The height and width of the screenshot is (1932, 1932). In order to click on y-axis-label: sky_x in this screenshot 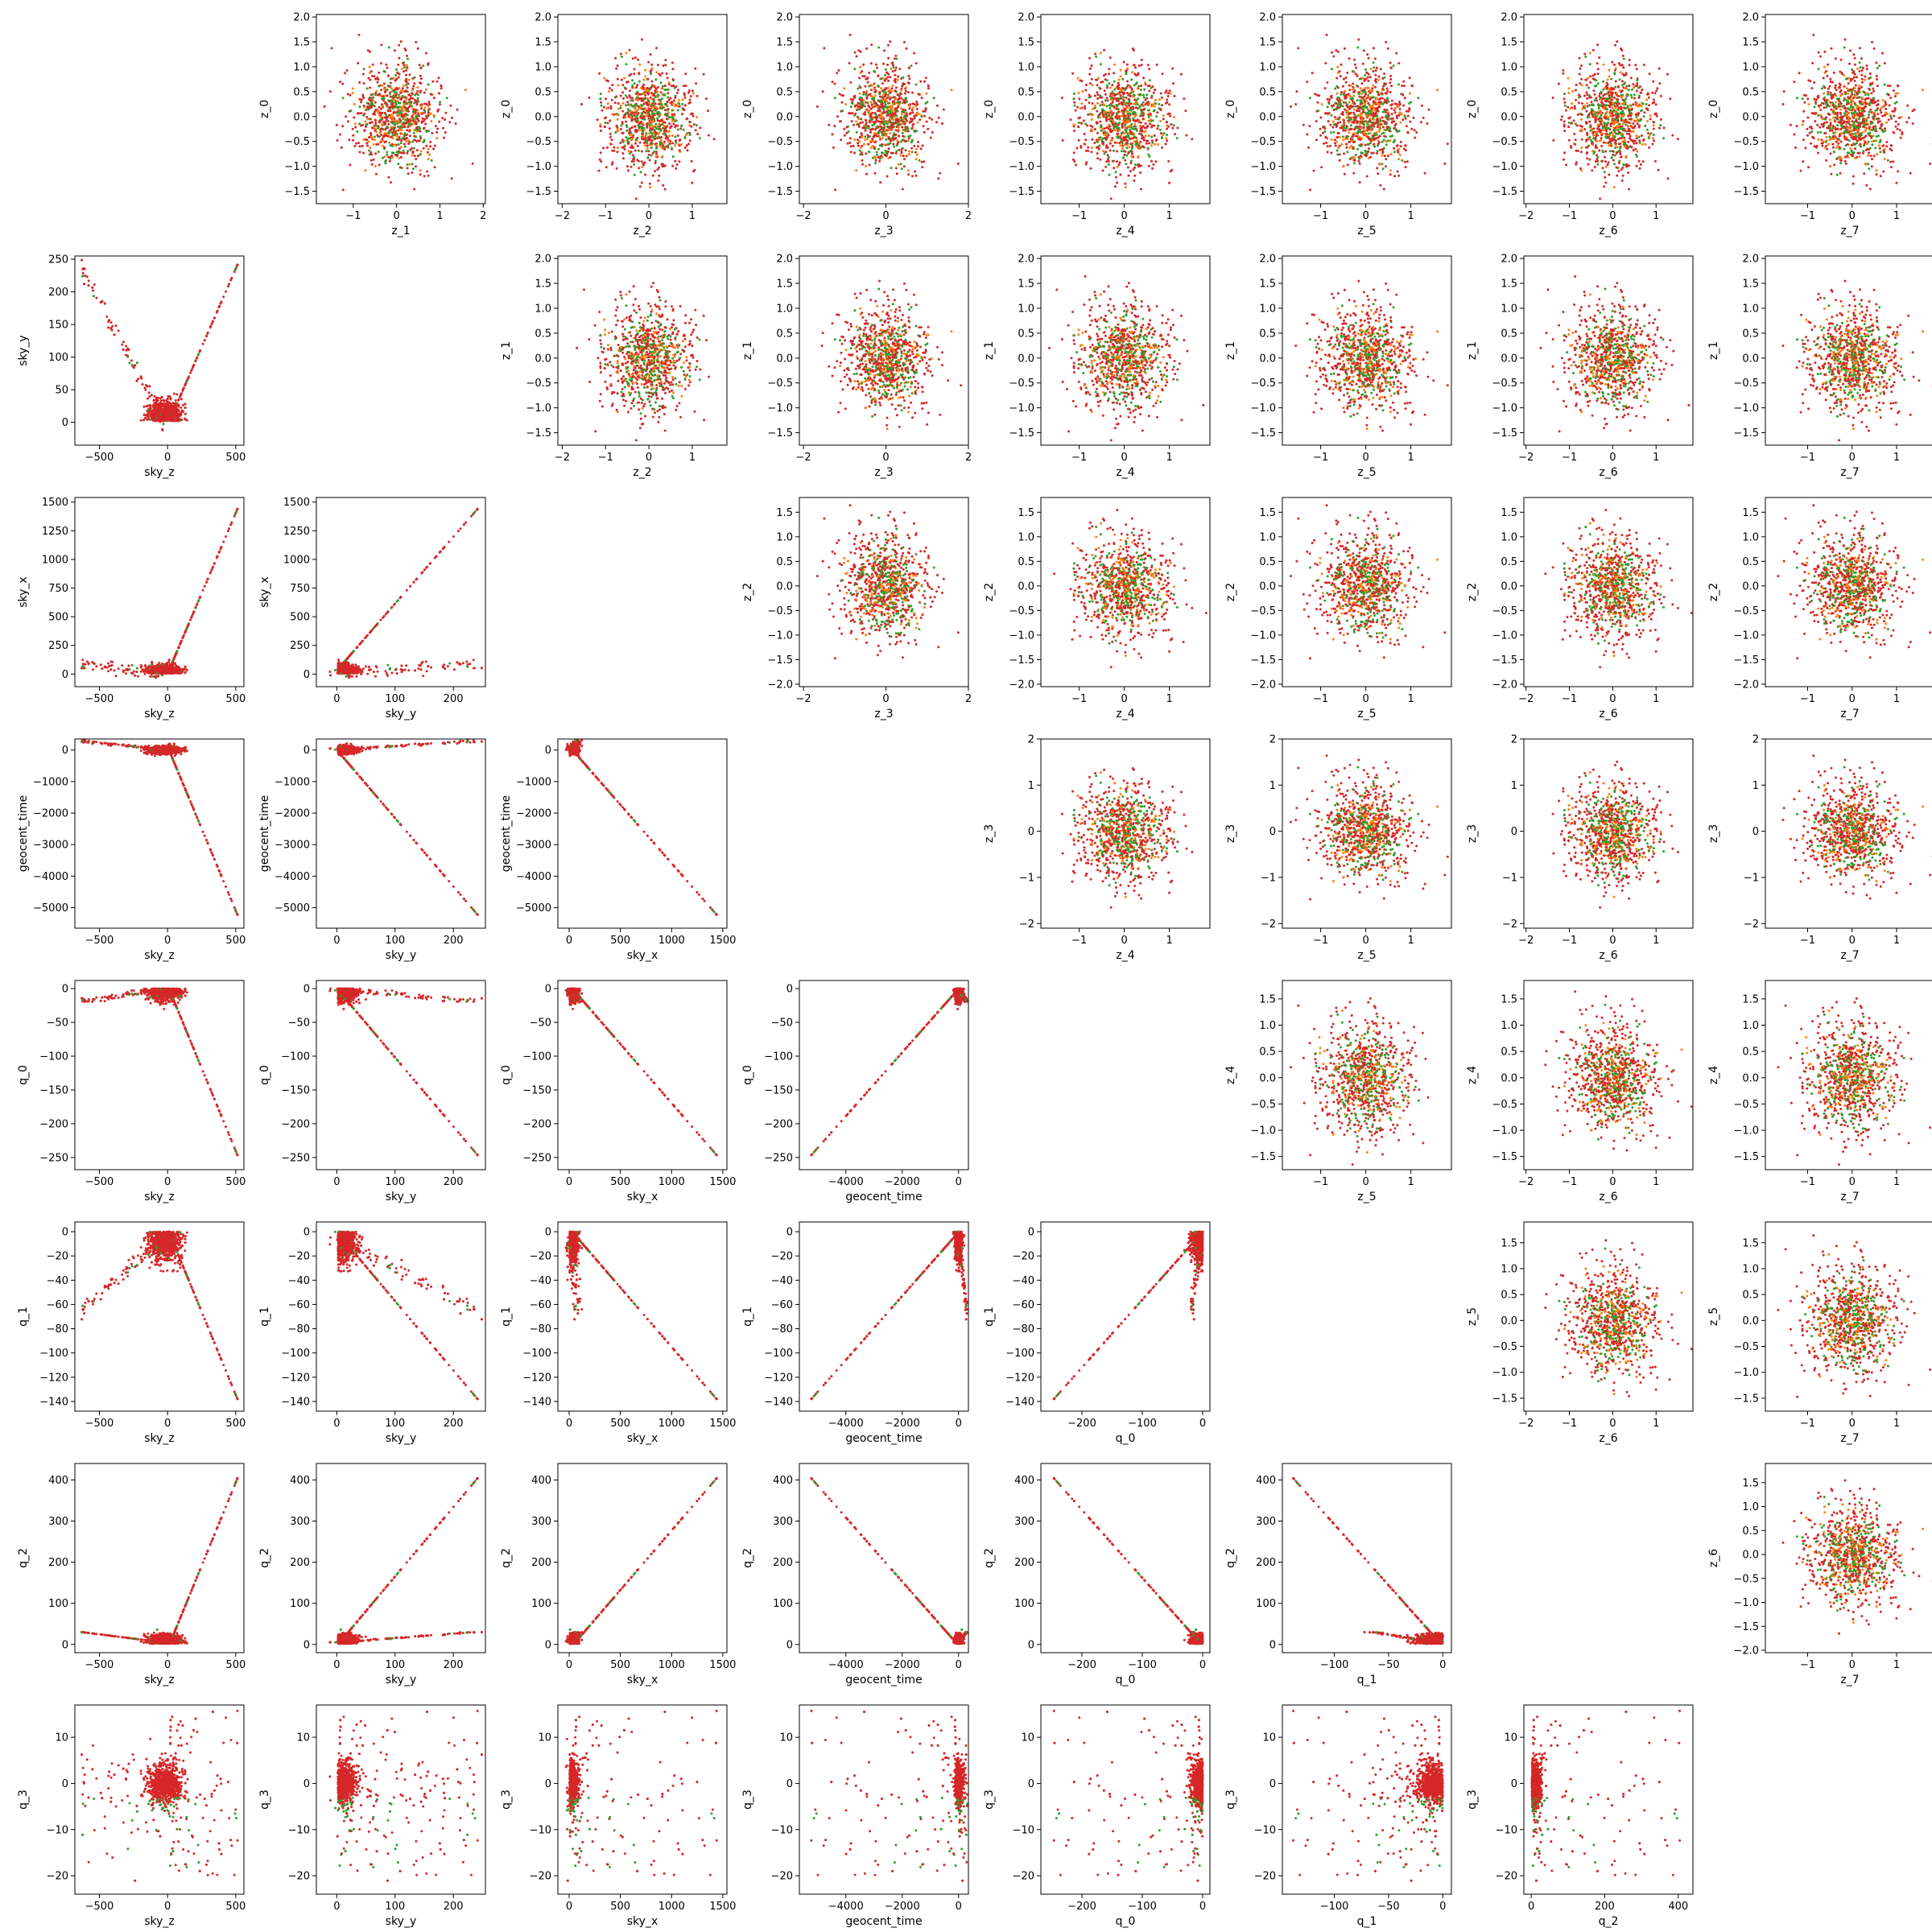, I will do `click(264, 591)`.